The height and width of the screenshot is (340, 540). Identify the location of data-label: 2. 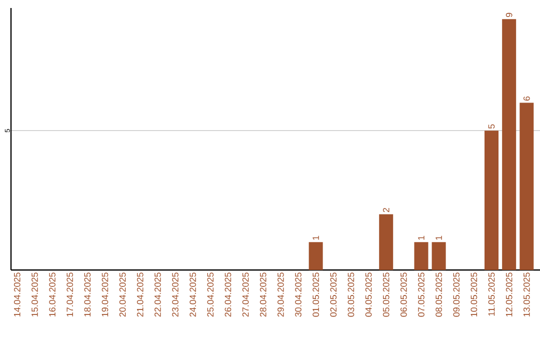
(386, 210).